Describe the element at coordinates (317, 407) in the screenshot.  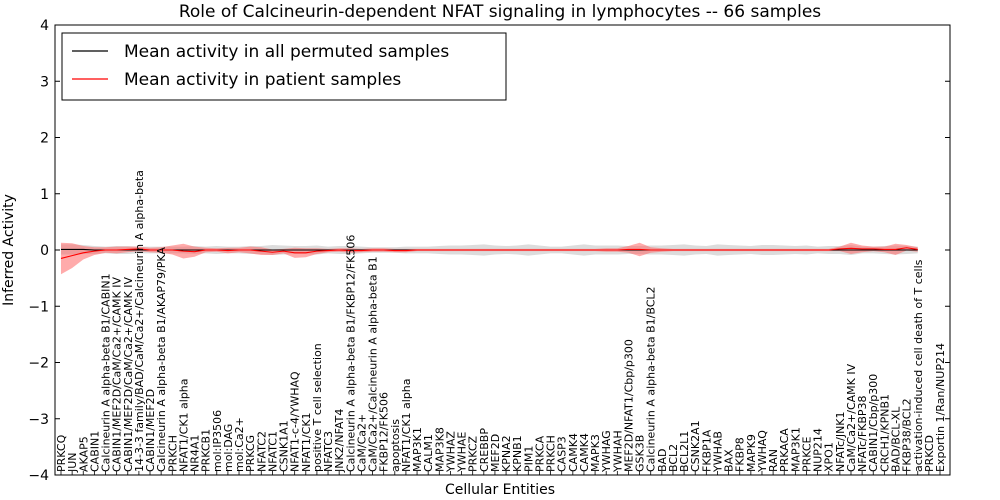
I see `category-label: positive T cell selection` at that location.